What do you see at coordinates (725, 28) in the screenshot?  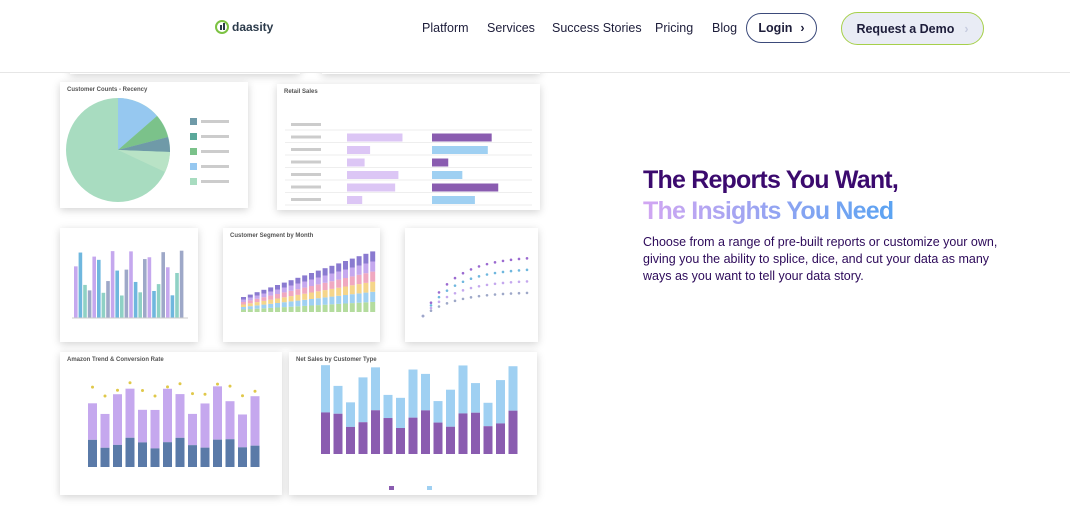 I see `nav-link: Blog` at bounding box center [725, 28].